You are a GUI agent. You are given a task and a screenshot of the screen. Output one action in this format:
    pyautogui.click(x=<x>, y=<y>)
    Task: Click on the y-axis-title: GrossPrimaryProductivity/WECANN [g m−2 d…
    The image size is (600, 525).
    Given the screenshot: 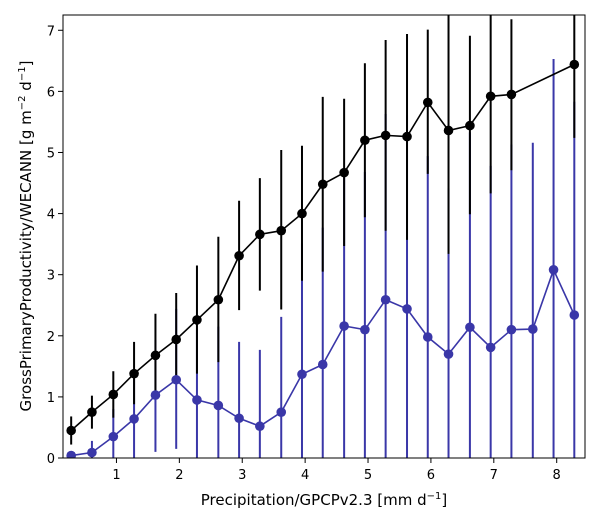 What is the action you would take?
    pyautogui.click(x=26, y=236)
    